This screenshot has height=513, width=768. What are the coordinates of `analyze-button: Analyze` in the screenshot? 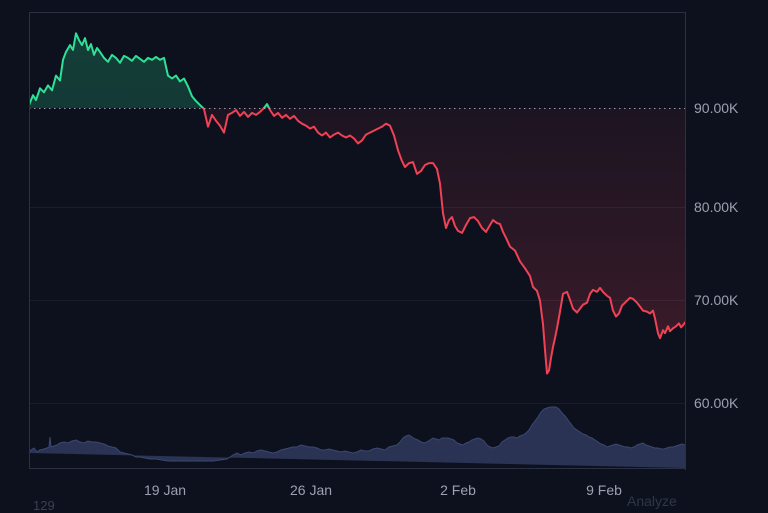 It's located at (652, 501).